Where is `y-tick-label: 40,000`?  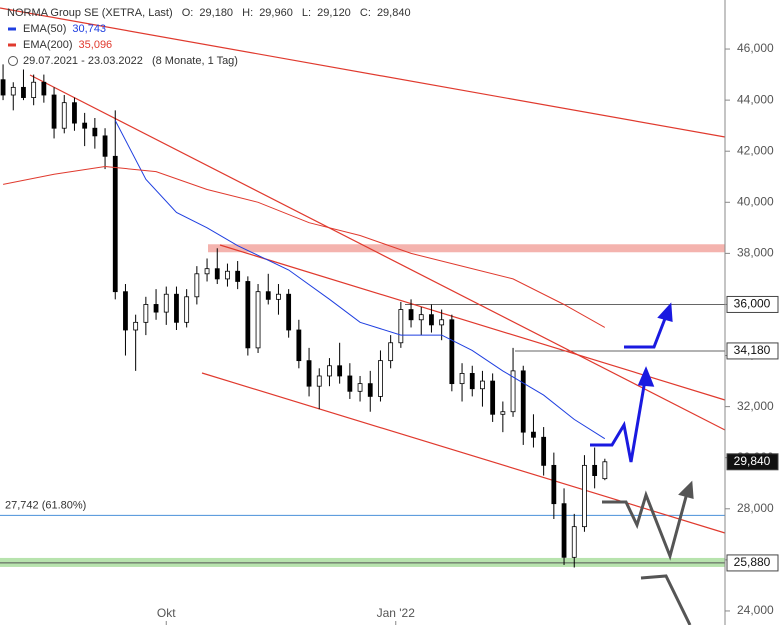 y-tick-label: 40,000 is located at coordinates (755, 201).